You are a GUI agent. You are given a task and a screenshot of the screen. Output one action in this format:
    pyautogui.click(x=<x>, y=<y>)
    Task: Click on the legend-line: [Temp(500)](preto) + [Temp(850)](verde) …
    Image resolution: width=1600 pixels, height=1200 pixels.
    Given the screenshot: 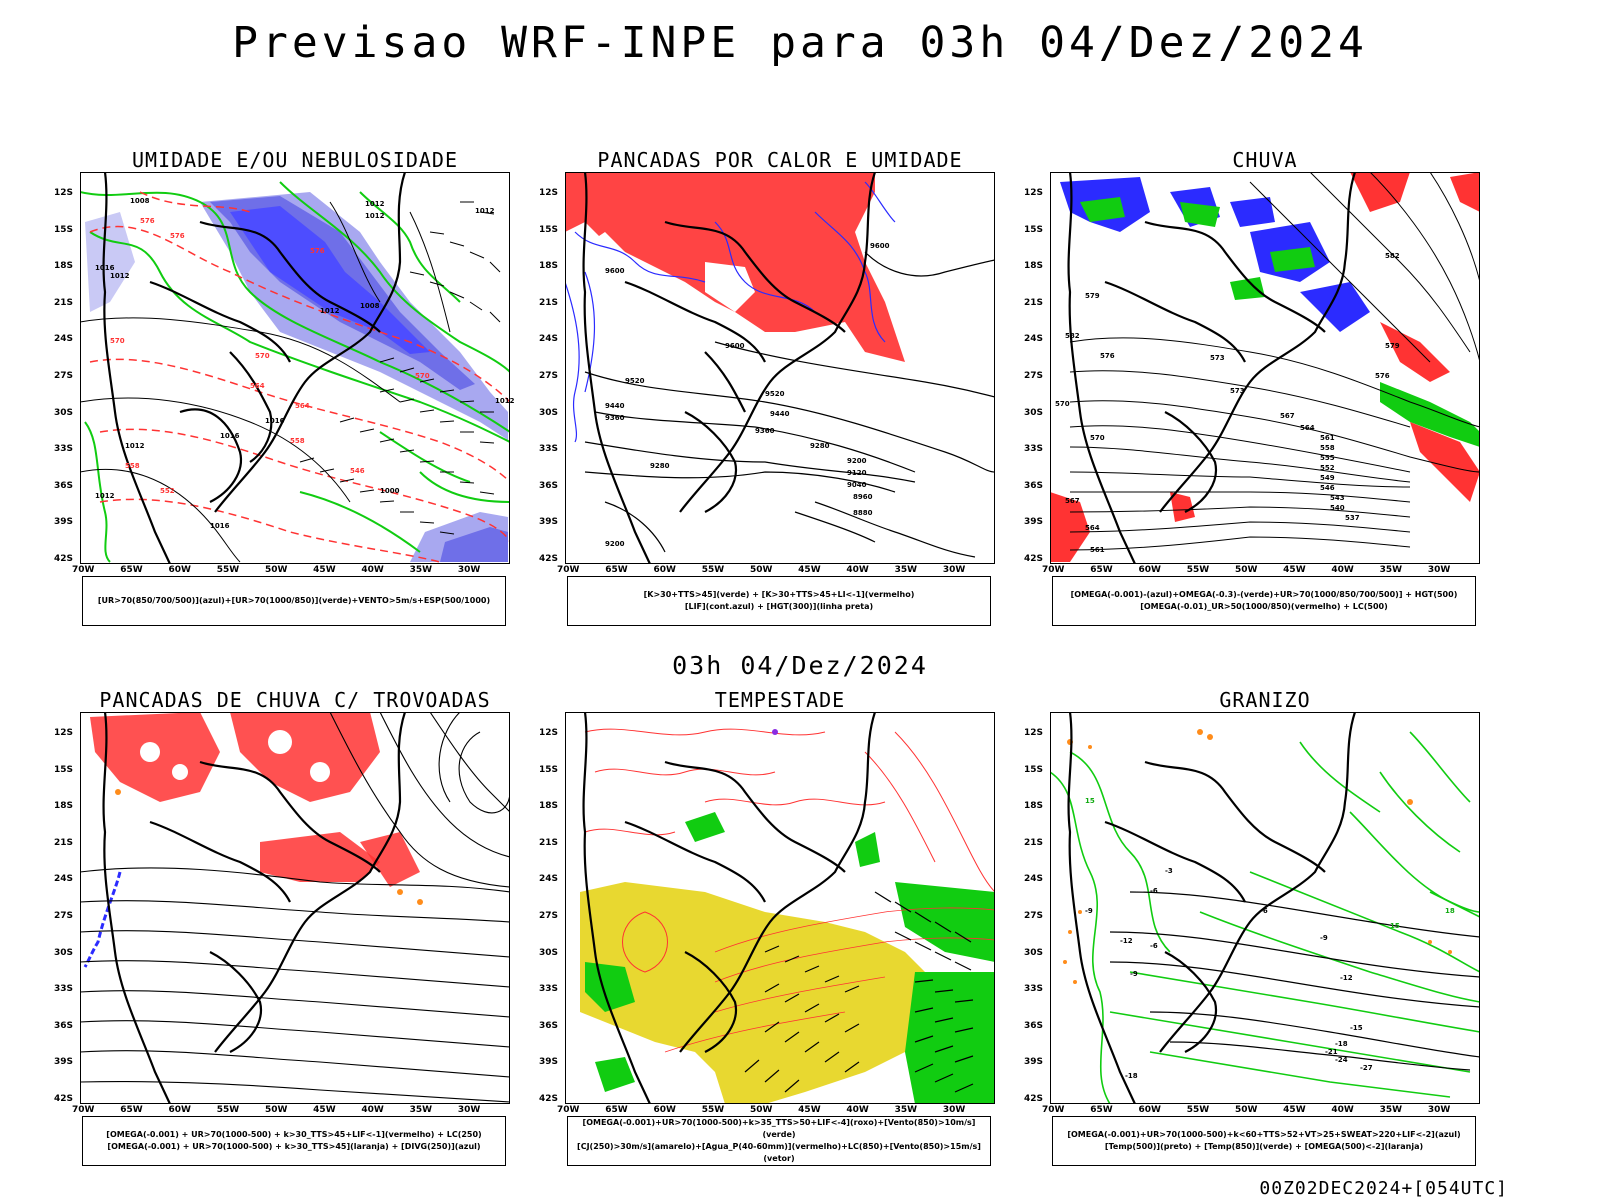 What is the action you would take?
    pyautogui.click(x=1264, y=1146)
    